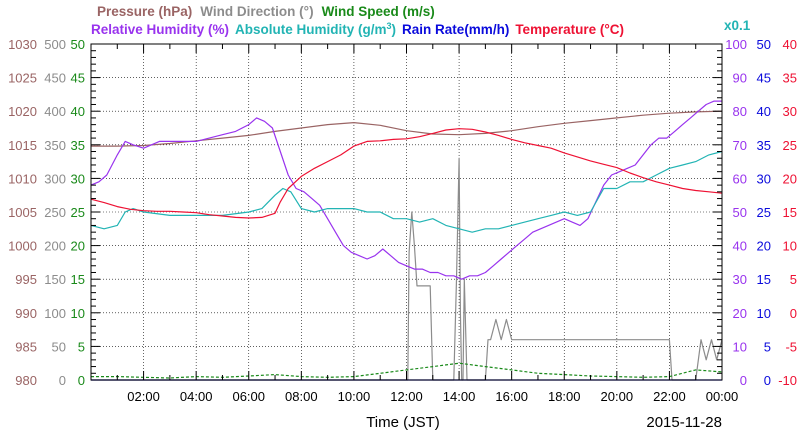 Image resolution: width=800 pixels, height=434 pixels. I want to click on x-tick-label: 20:00, so click(617, 396).